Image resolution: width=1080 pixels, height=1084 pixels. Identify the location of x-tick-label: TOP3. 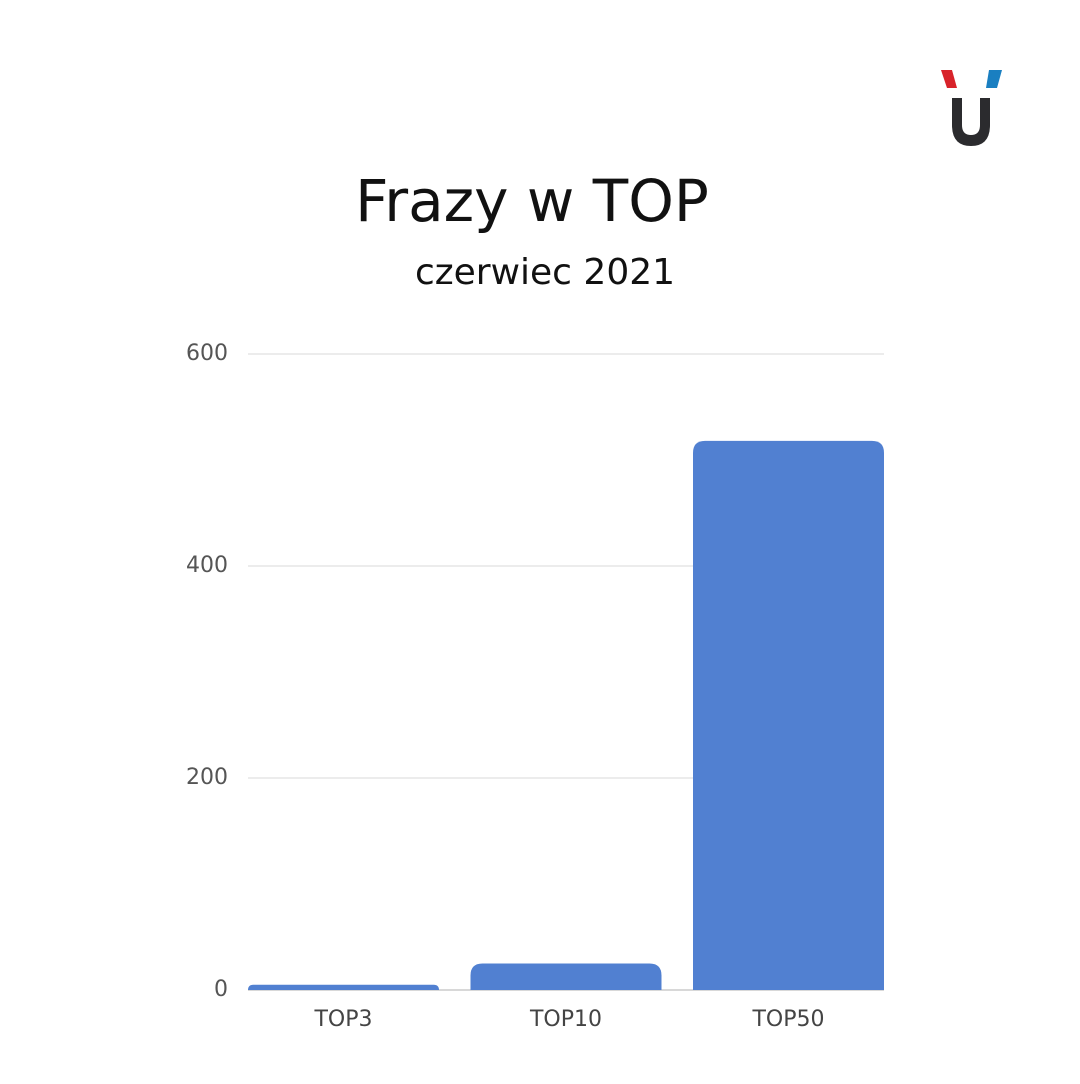
(342, 1019).